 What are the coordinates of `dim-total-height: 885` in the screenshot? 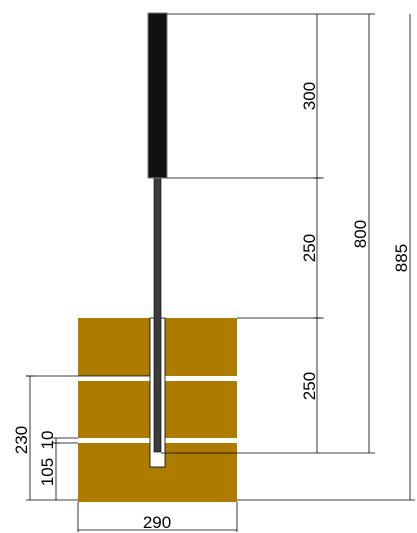 It's located at (401, 258).